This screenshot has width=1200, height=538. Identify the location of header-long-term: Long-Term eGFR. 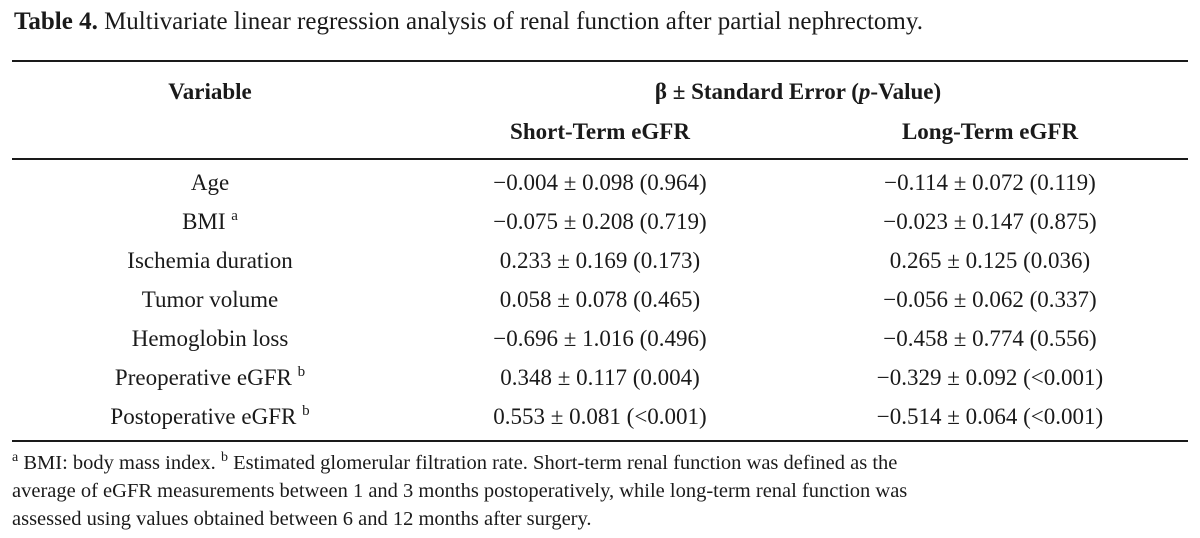
(990, 131).